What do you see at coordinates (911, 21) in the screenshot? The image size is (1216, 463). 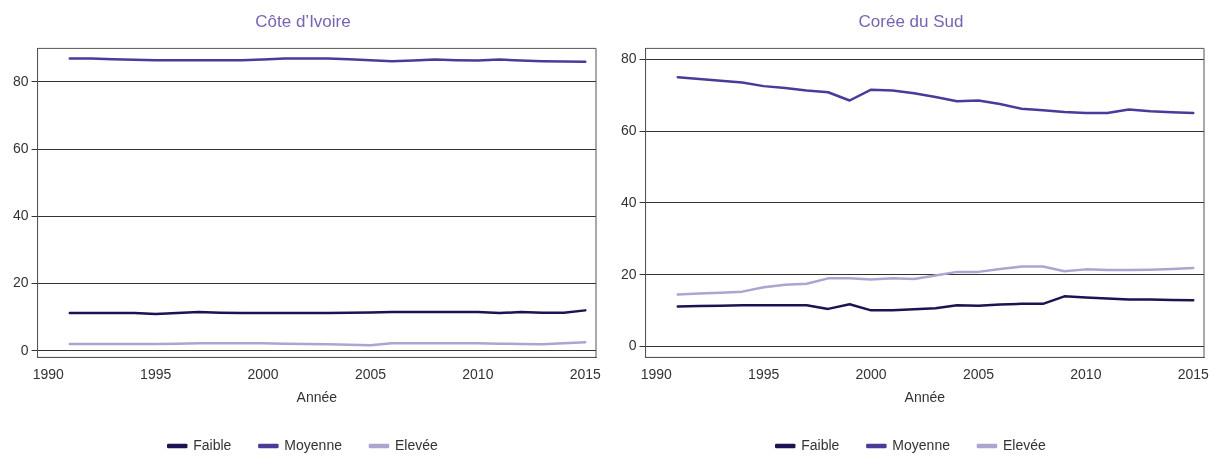 I see `chart-title: Corée du Sud` at bounding box center [911, 21].